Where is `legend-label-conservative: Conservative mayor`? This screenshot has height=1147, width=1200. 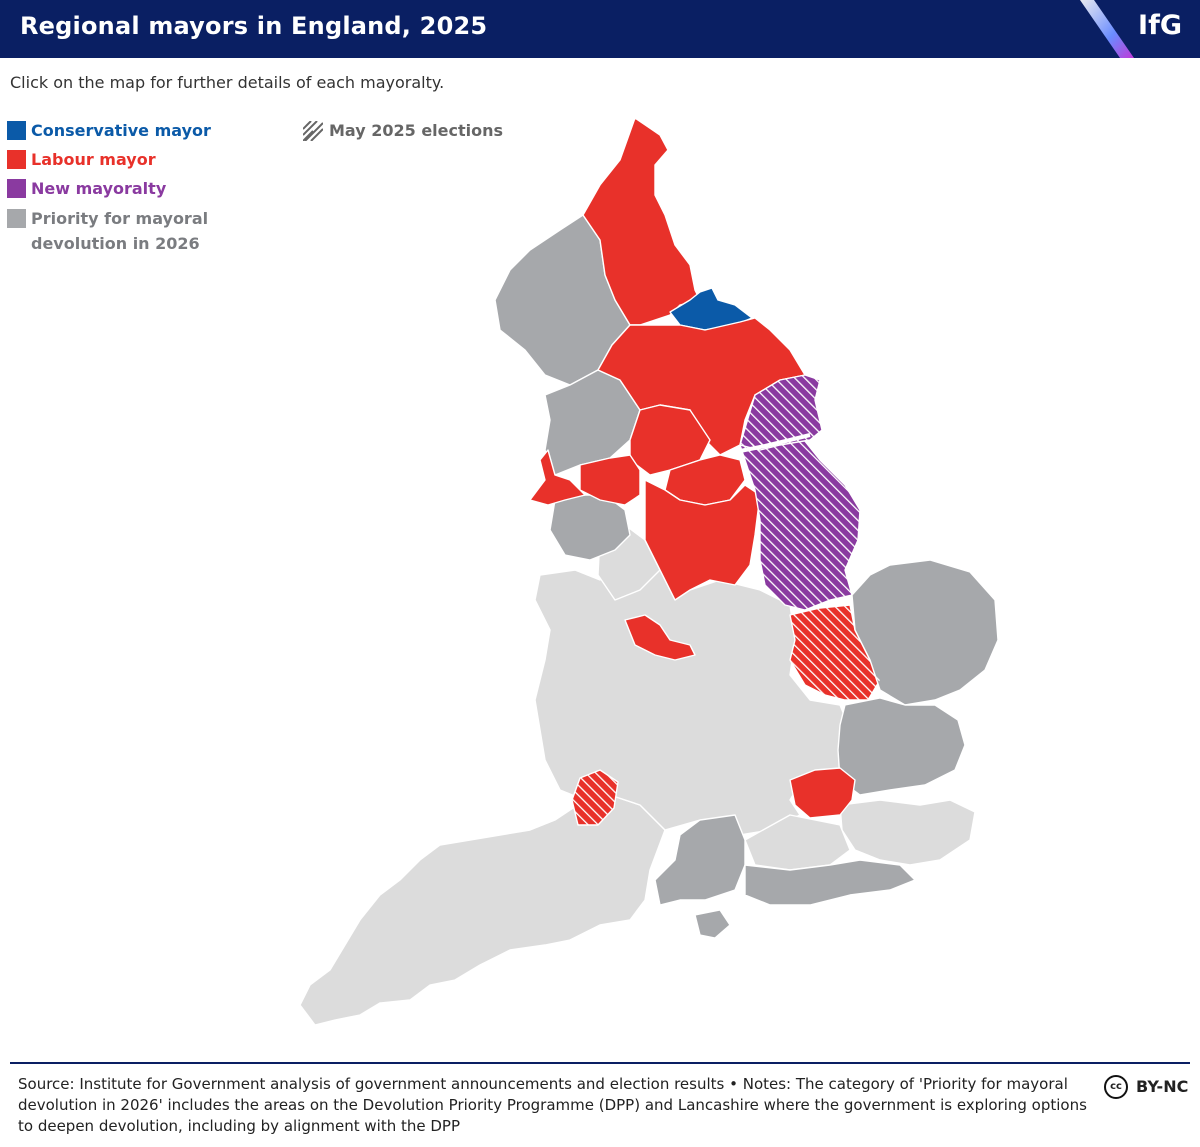 legend-label-conservative: Conservative mayor is located at coordinates (121, 130).